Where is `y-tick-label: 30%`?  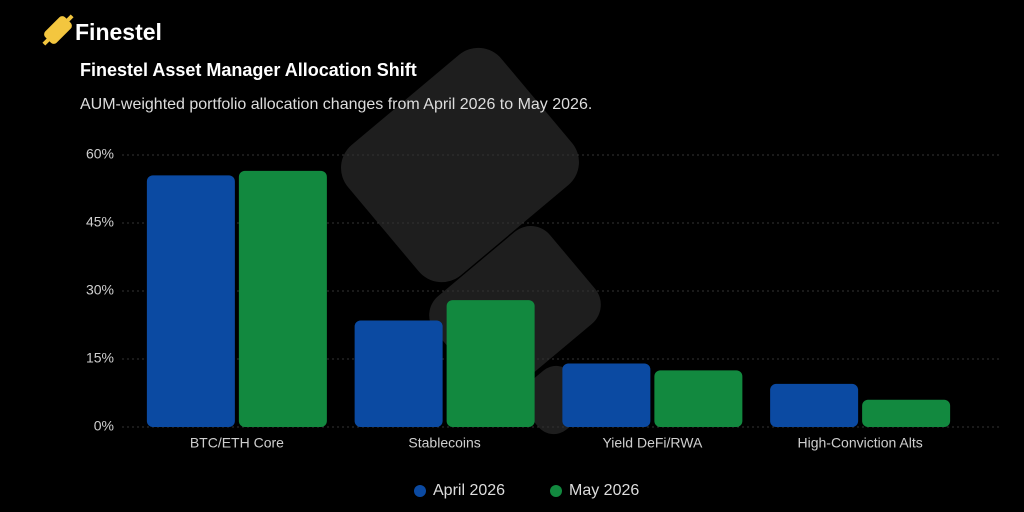
y-tick-label: 30% is located at coordinates (100, 290).